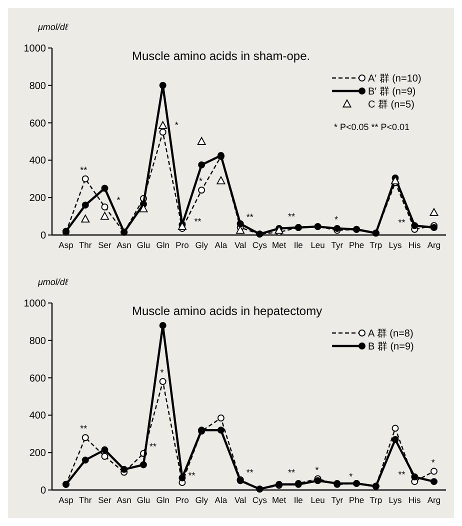 The image size is (462, 526). I want to click on legend-label: B 群 (n=9), so click(391, 346).